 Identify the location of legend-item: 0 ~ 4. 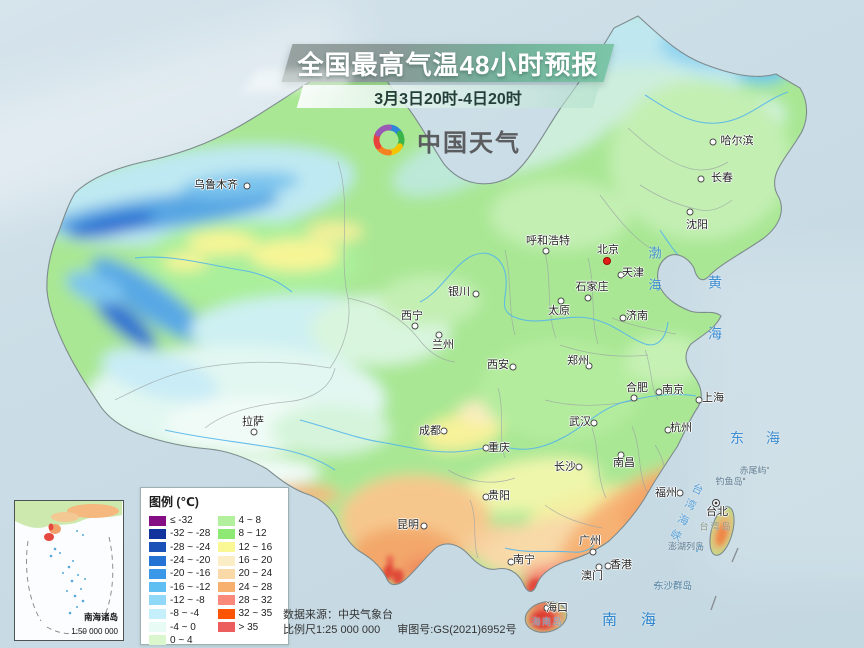
(181, 640).